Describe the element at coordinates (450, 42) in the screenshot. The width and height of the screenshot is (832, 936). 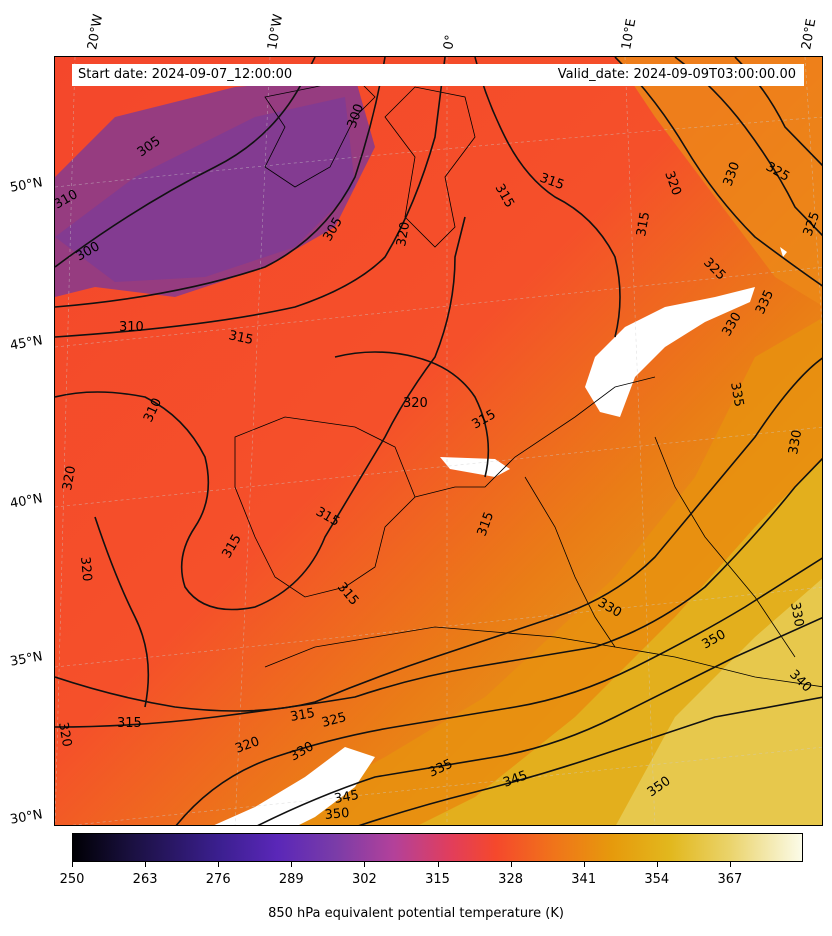
I see `lon-label-0: 0°` at that location.